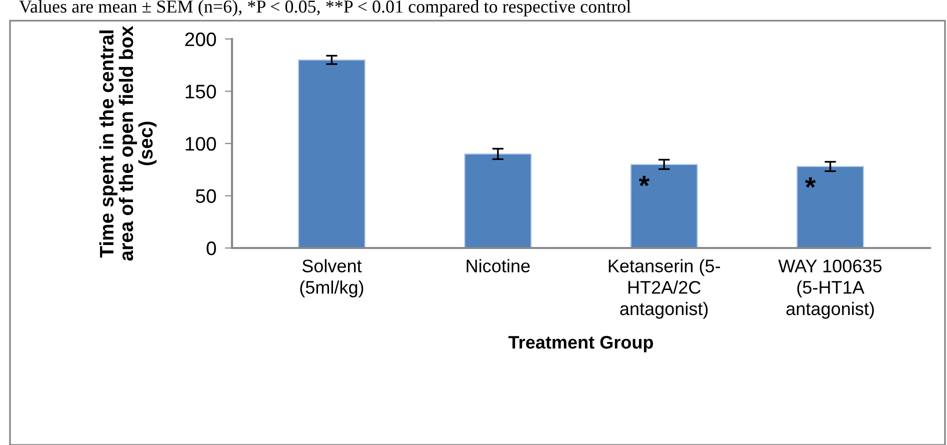 The width and height of the screenshot is (947, 445). What do you see at coordinates (206, 196) in the screenshot?
I see `y-tick-label: 50` at bounding box center [206, 196].